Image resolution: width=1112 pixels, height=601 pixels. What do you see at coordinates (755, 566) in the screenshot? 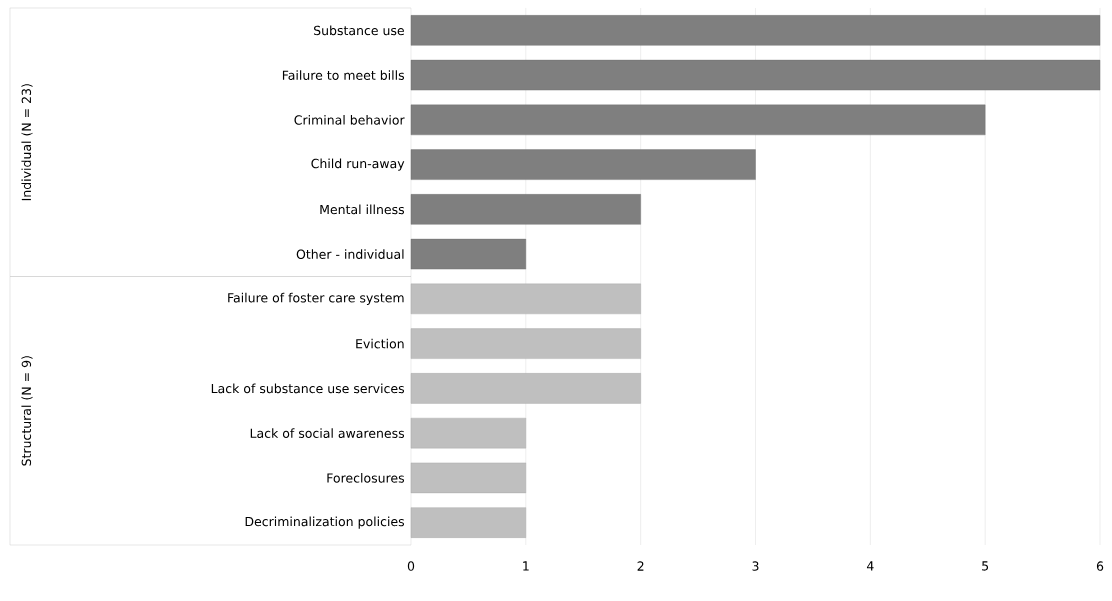
I see `x-tick-label: 3` at bounding box center [755, 566].